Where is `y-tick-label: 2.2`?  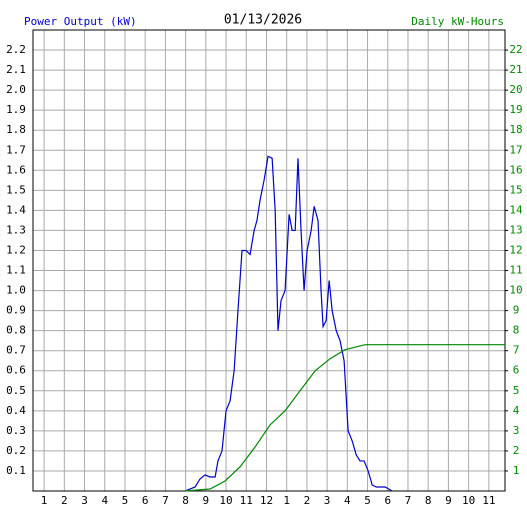
y-tick-label: 2.2 is located at coordinates (16, 49).